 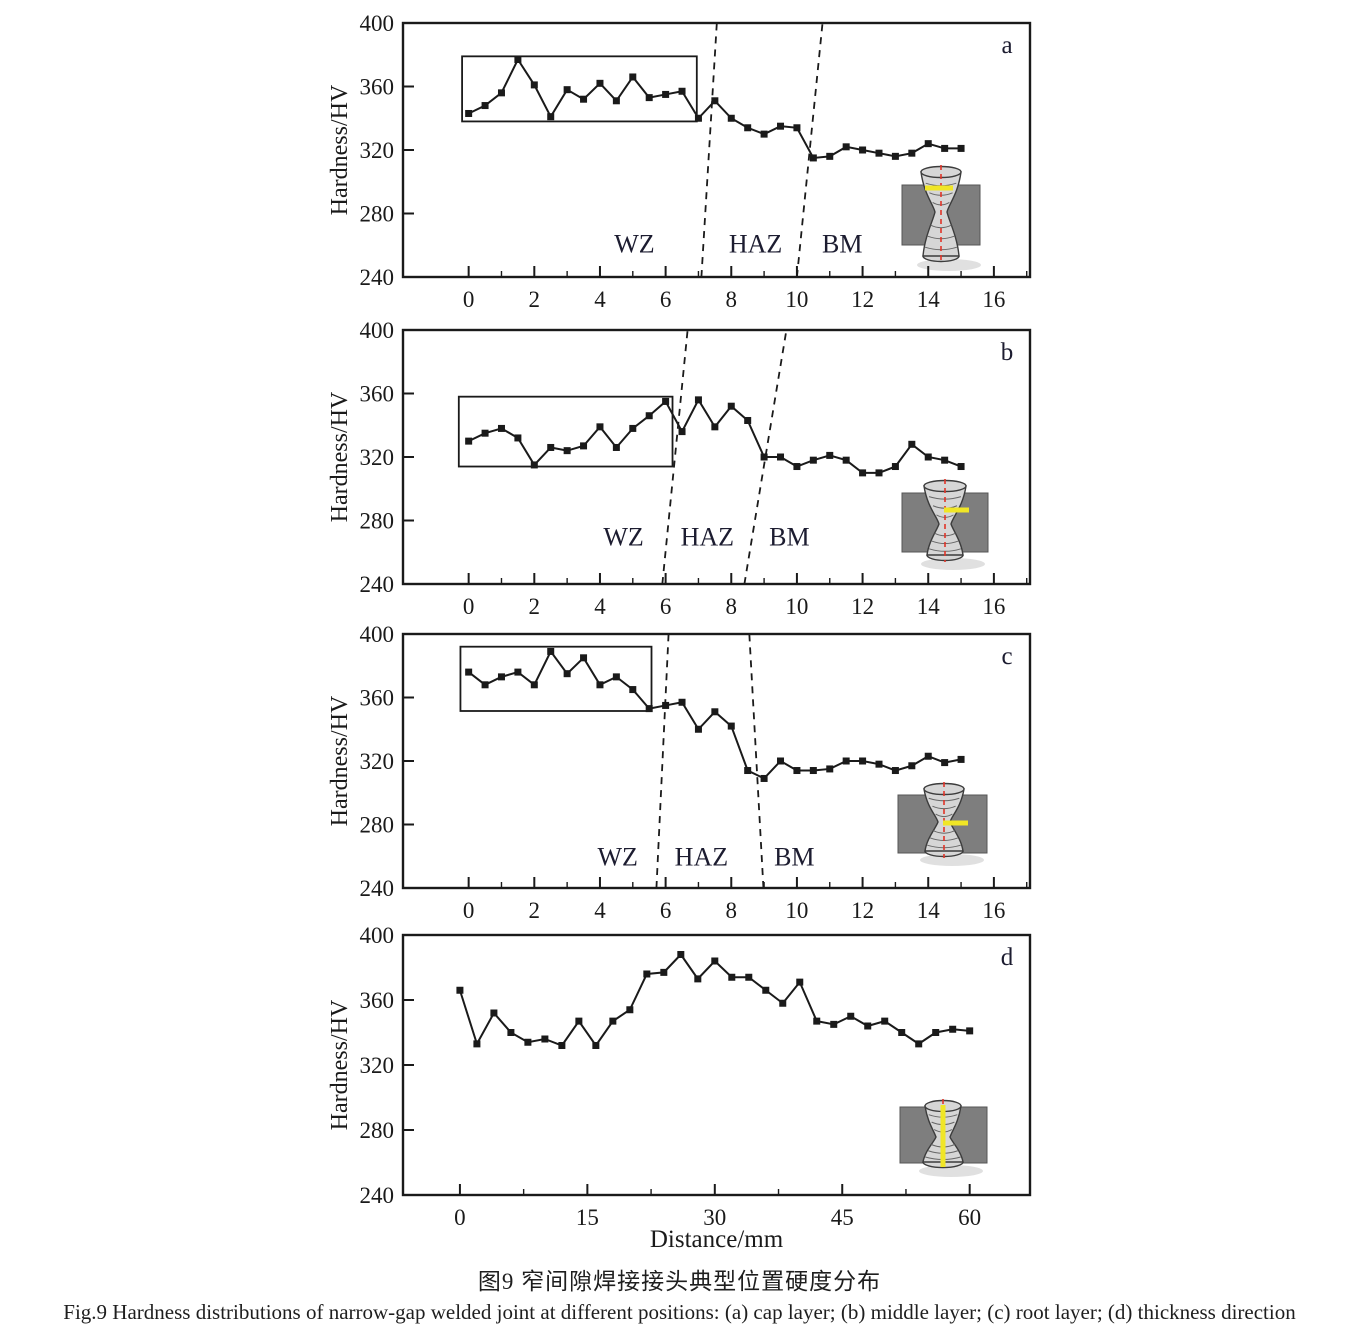 I want to click on y-tick-label: 280, so click(x=377, y=825).